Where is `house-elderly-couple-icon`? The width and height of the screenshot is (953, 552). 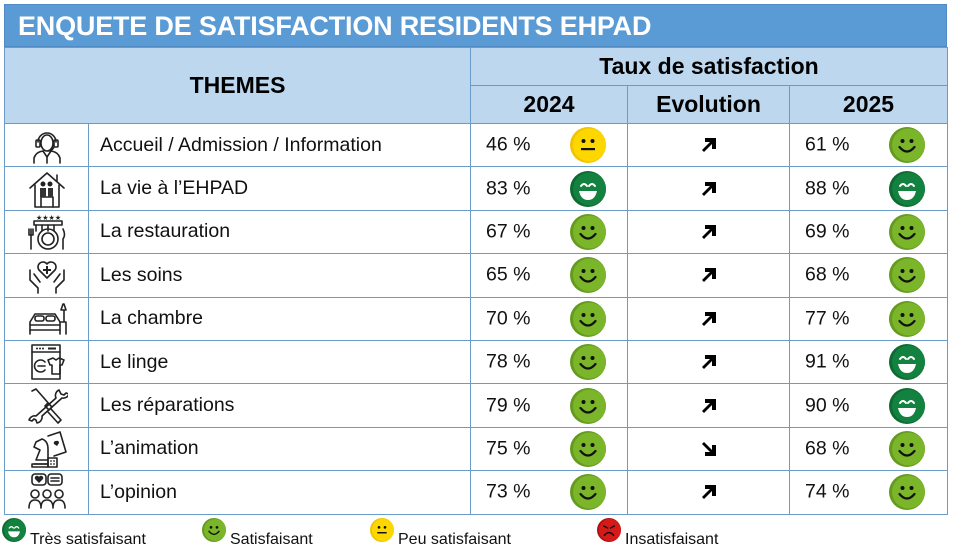
house-elderly-couple-icon is located at coordinates (46, 189).